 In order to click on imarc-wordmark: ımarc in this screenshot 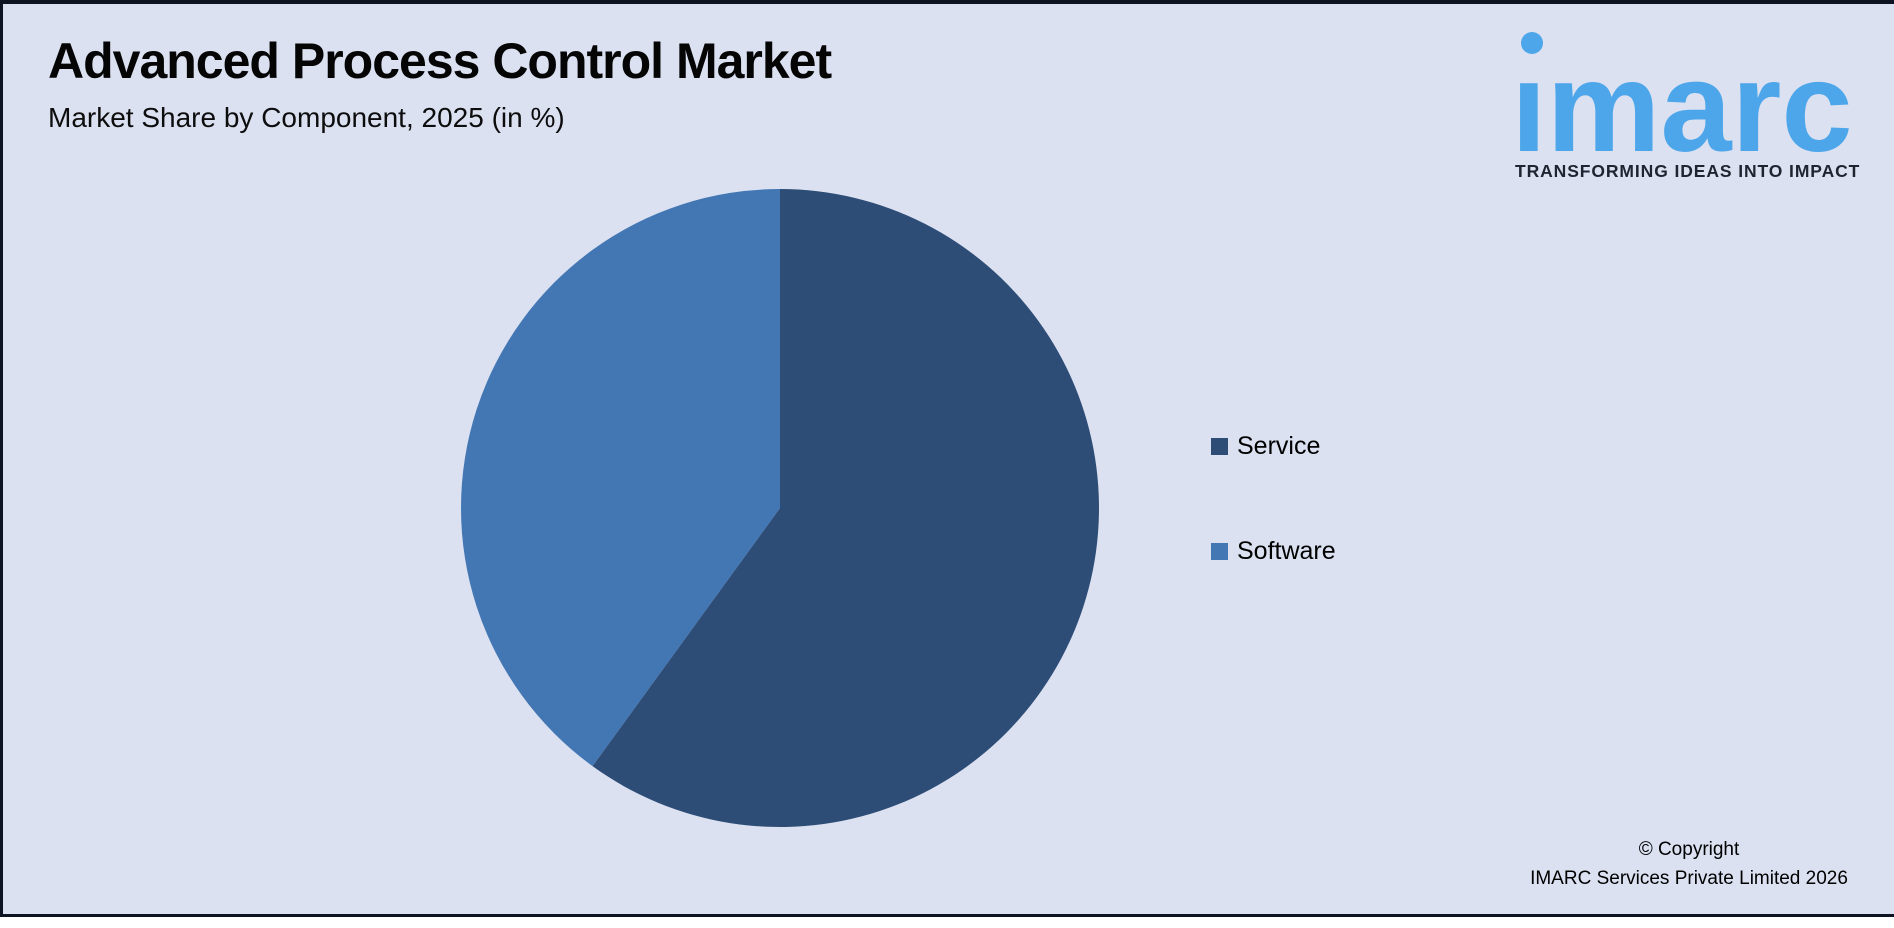, I will do `click(1682, 107)`.